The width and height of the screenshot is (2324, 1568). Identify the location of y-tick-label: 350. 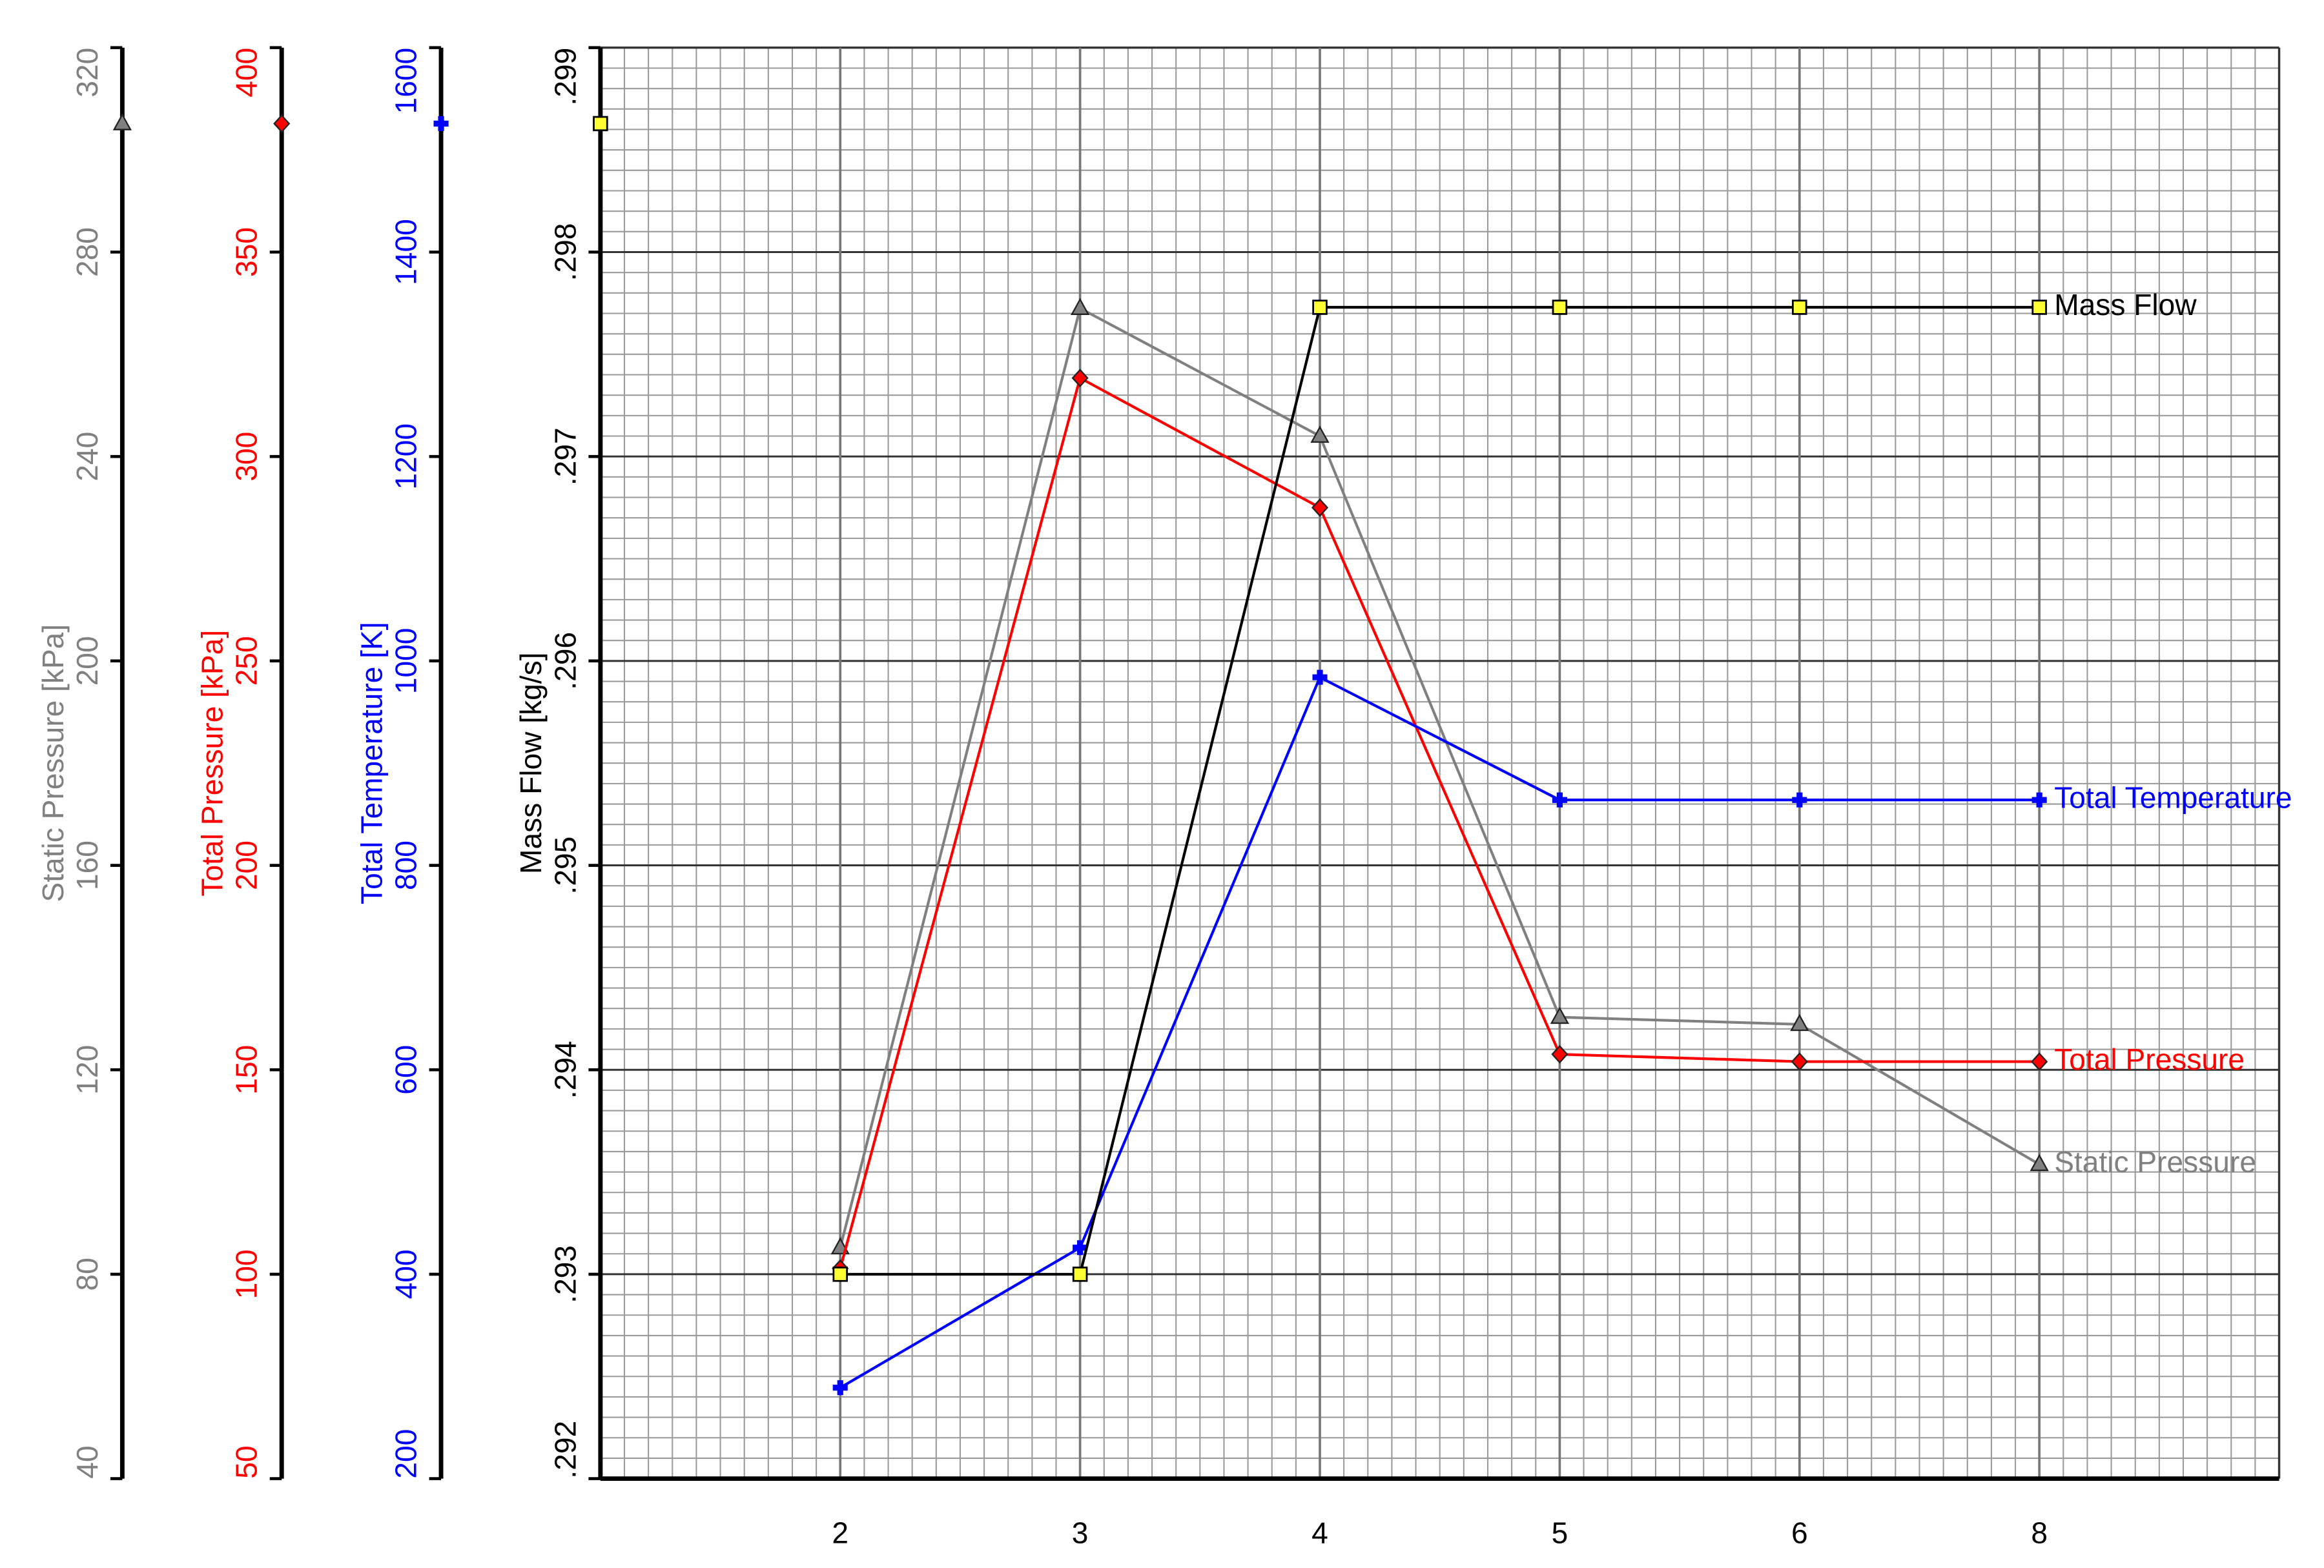
(246, 252).